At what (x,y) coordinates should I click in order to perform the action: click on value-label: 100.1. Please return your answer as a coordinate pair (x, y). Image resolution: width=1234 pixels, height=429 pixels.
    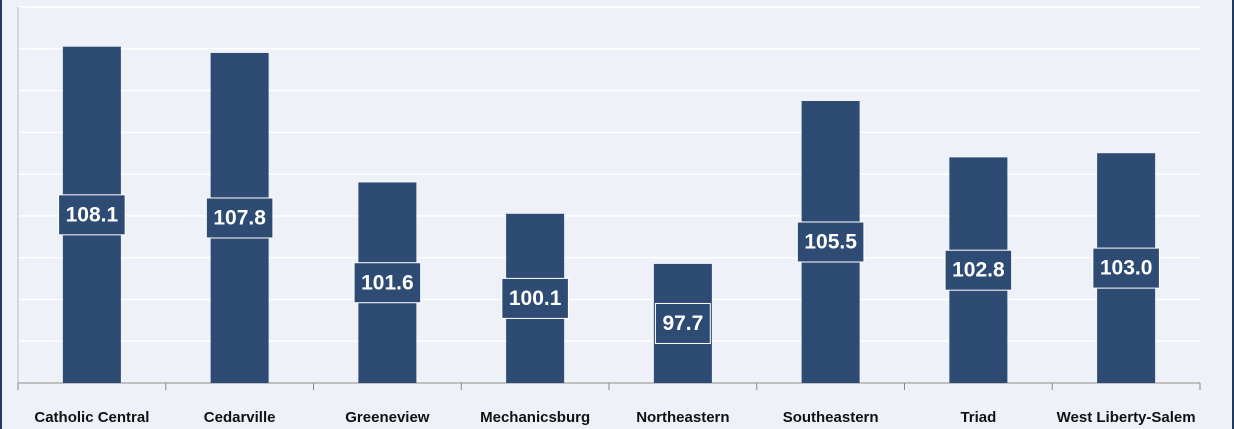
    Looking at the image, I should click on (535, 298).